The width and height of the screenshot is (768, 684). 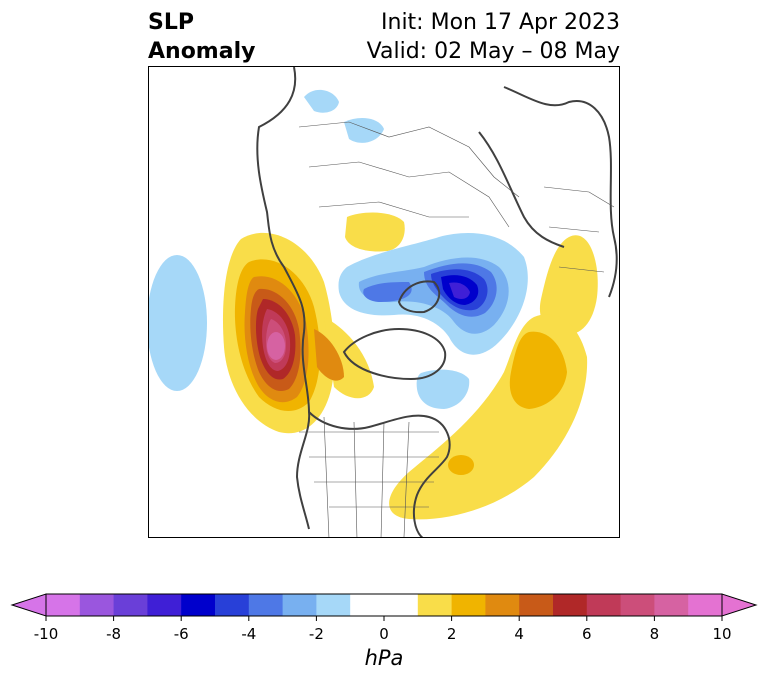 What do you see at coordinates (375, 232) in the screenshot?
I see `siberia-positive-anomaly` at bounding box center [375, 232].